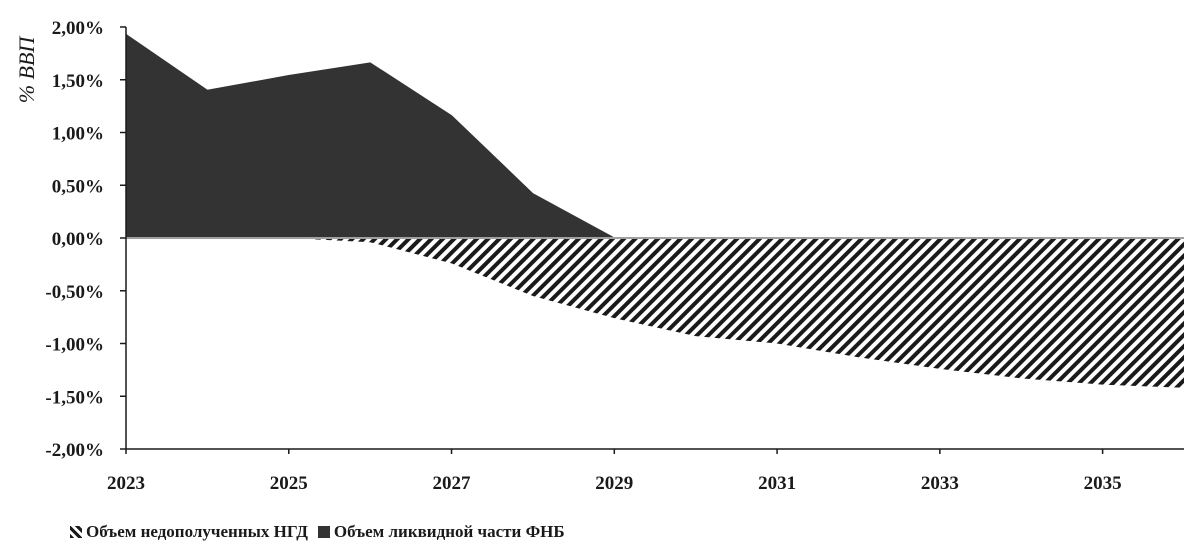 Image resolution: width=1184 pixels, height=544 pixels. Describe the element at coordinates (76, 532) in the screenshot. I see `hatch-swatch-icon` at that location.